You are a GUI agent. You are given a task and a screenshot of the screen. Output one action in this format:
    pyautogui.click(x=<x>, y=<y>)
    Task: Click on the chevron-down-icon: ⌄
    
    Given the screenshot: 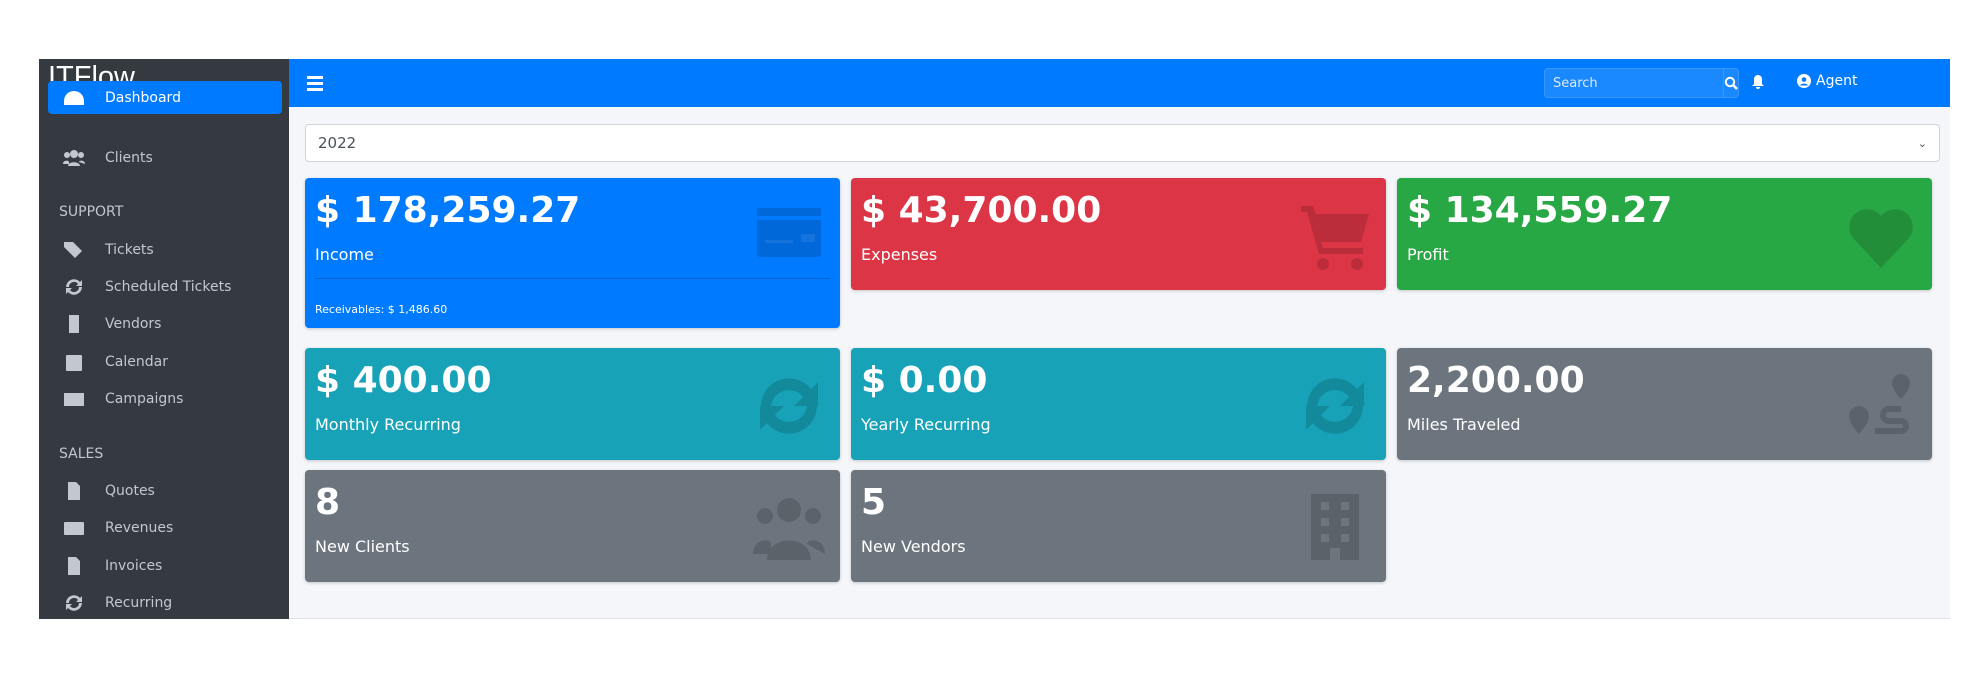 What is the action you would take?
    pyautogui.click(x=1922, y=143)
    